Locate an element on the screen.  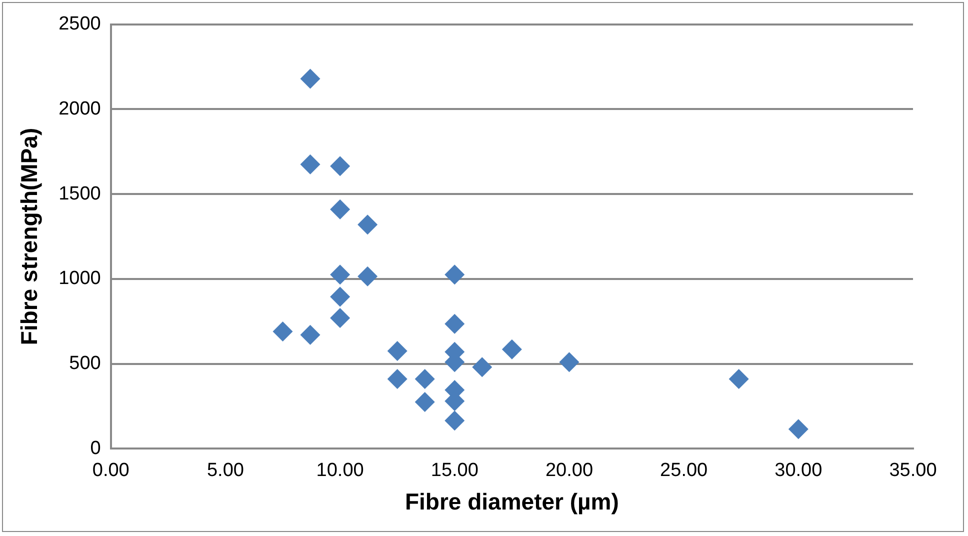
x-axis-title: Fibre diameter (µm) is located at coordinates (511, 501).